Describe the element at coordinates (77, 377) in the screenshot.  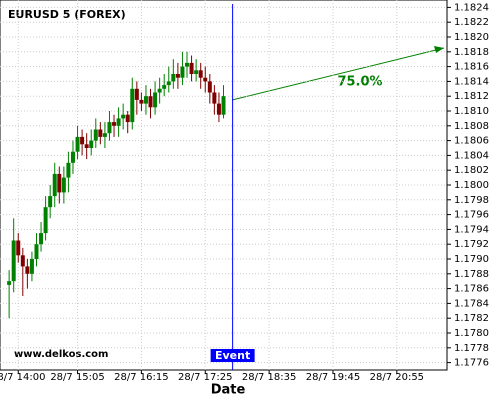
I see `x-tick-label: 28/7 15:05` at that location.